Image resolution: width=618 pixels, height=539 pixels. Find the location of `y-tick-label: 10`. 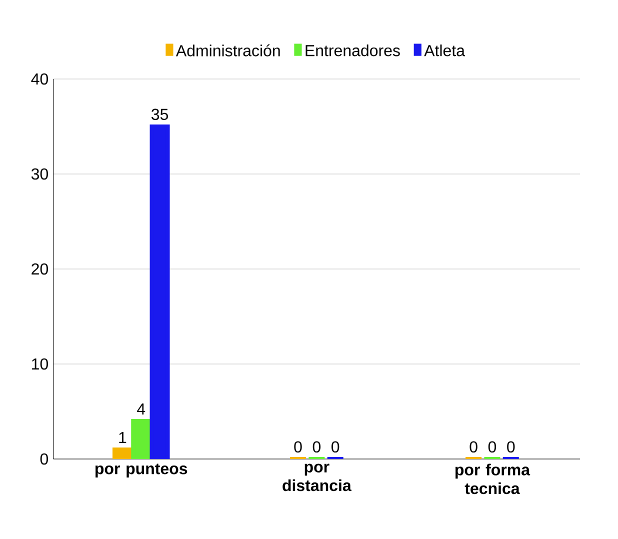

y-tick-label: 10 is located at coordinates (40, 364).